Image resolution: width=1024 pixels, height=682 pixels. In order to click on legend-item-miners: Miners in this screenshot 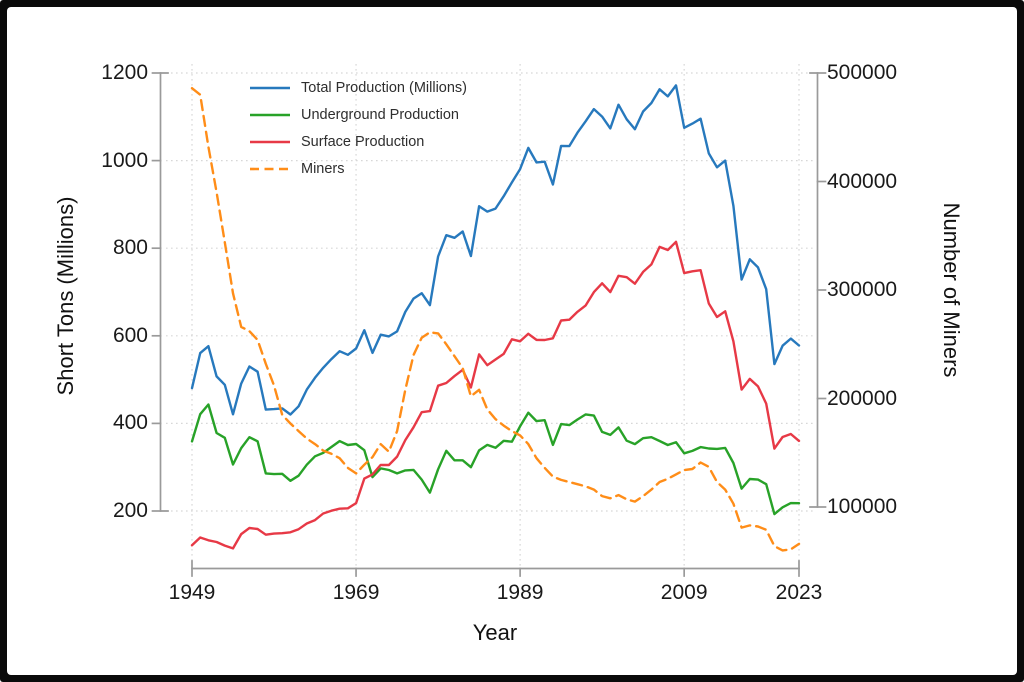, I will do `click(323, 169)`.